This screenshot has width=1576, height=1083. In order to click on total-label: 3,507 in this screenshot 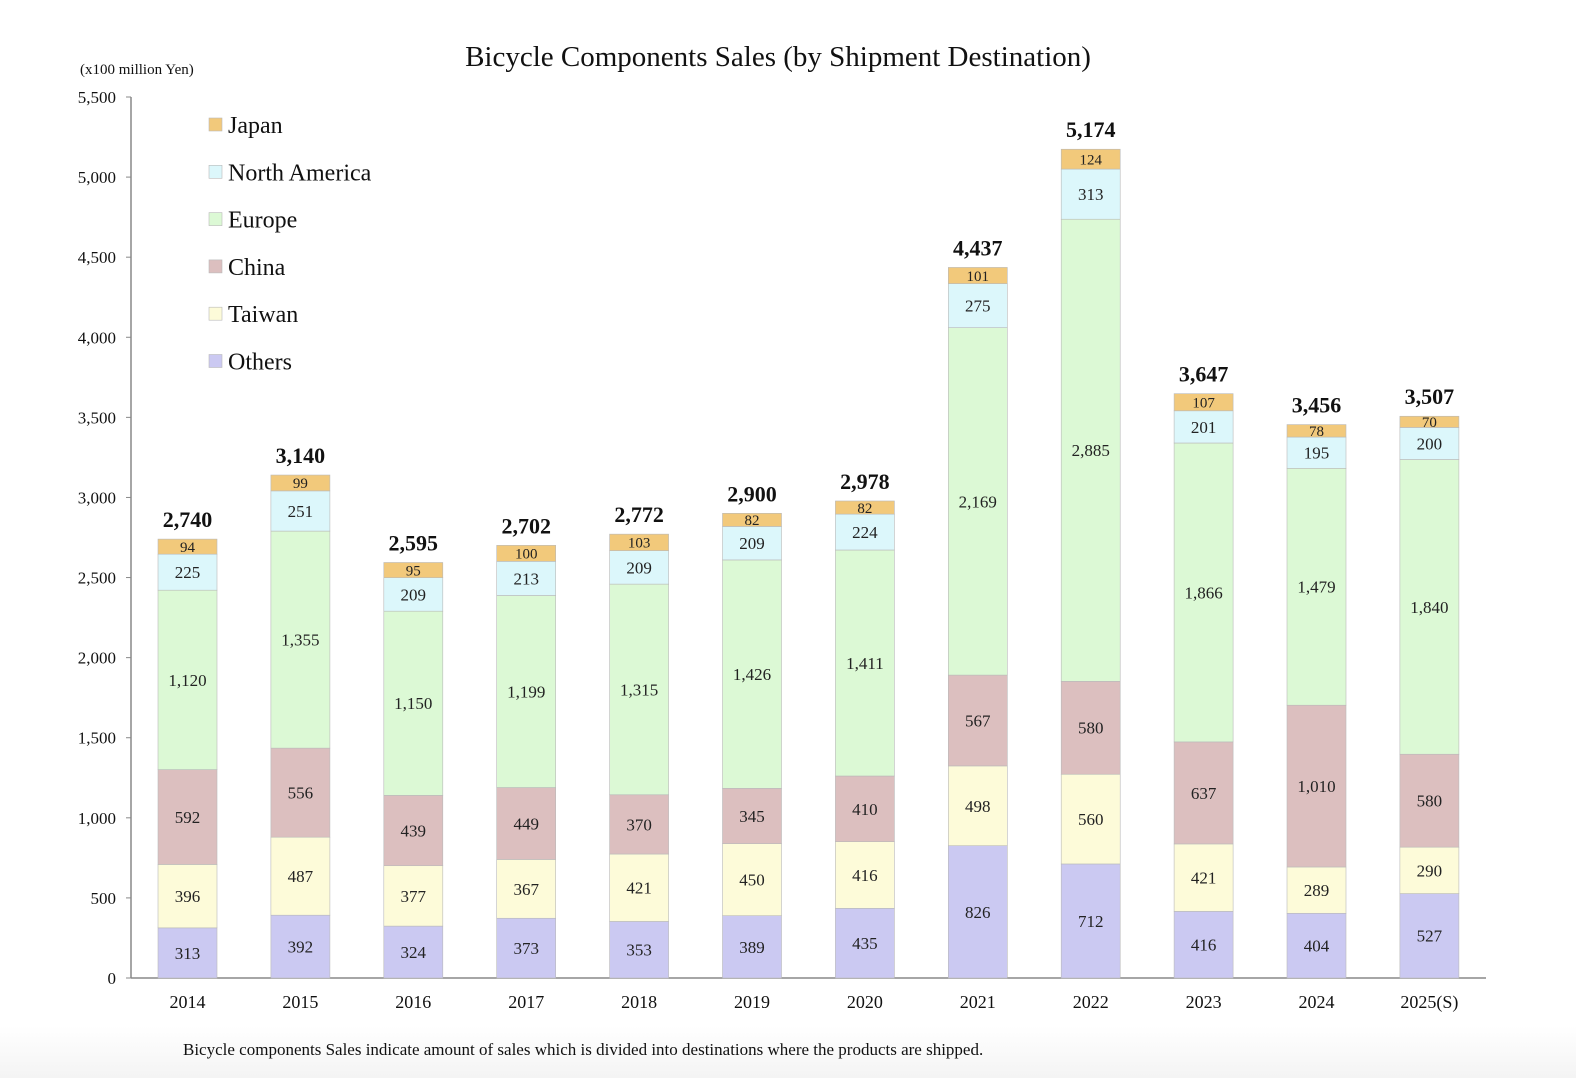, I will do `click(1430, 396)`.